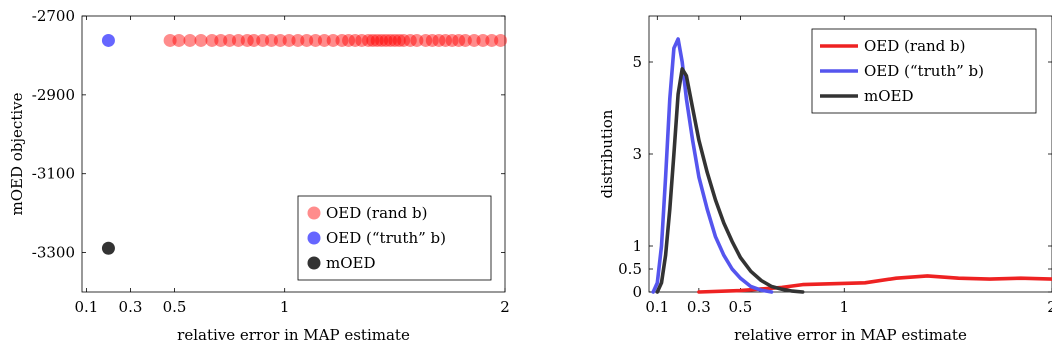 Image resolution: width=1052 pixels, height=352 pixels. Describe the element at coordinates (53, 16) in the screenshot. I see `y-tick-label: -2700` at that location.